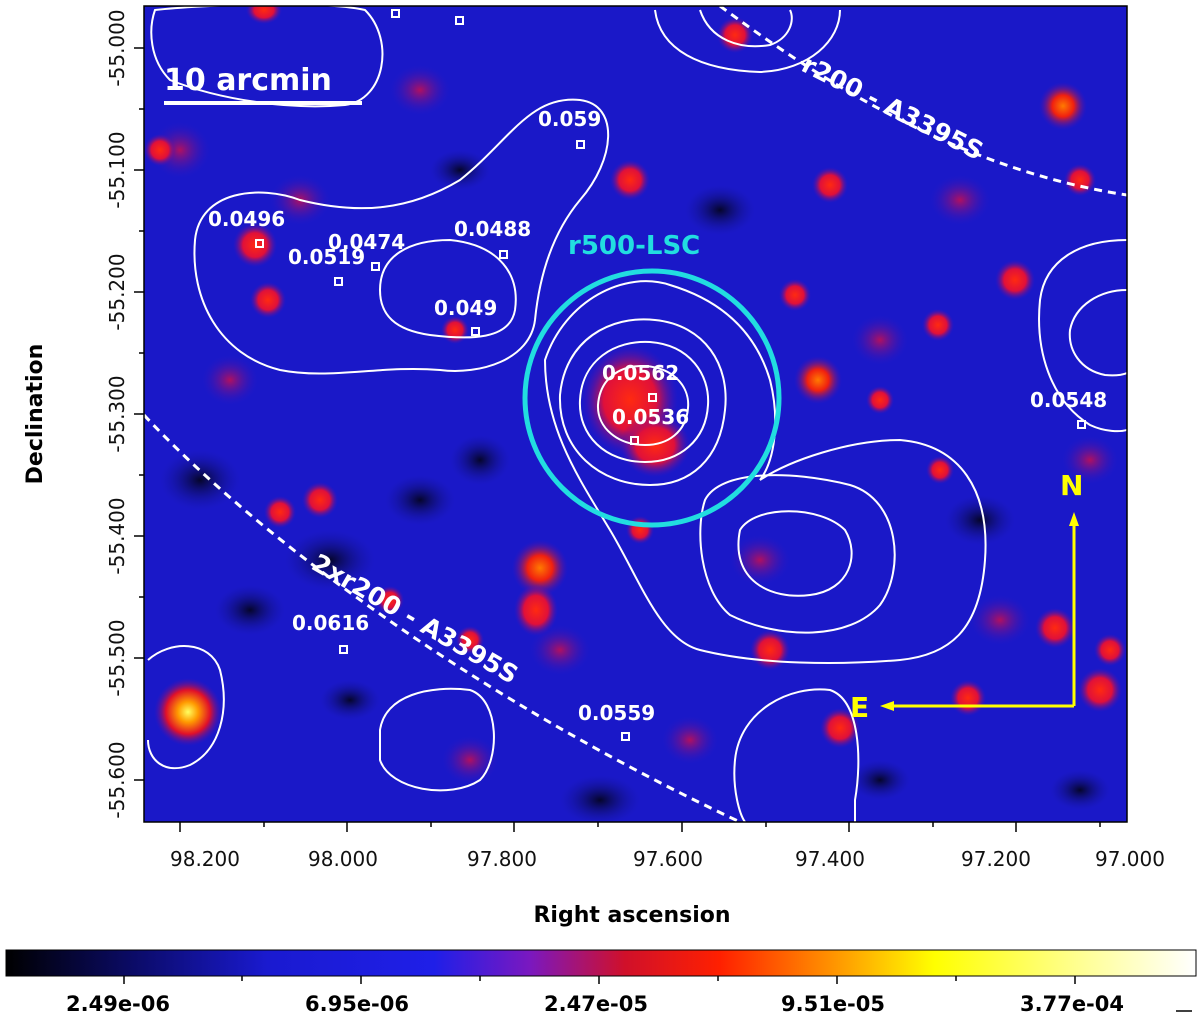  I want to click on y-tick-label: -55.100, so click(117, 169).